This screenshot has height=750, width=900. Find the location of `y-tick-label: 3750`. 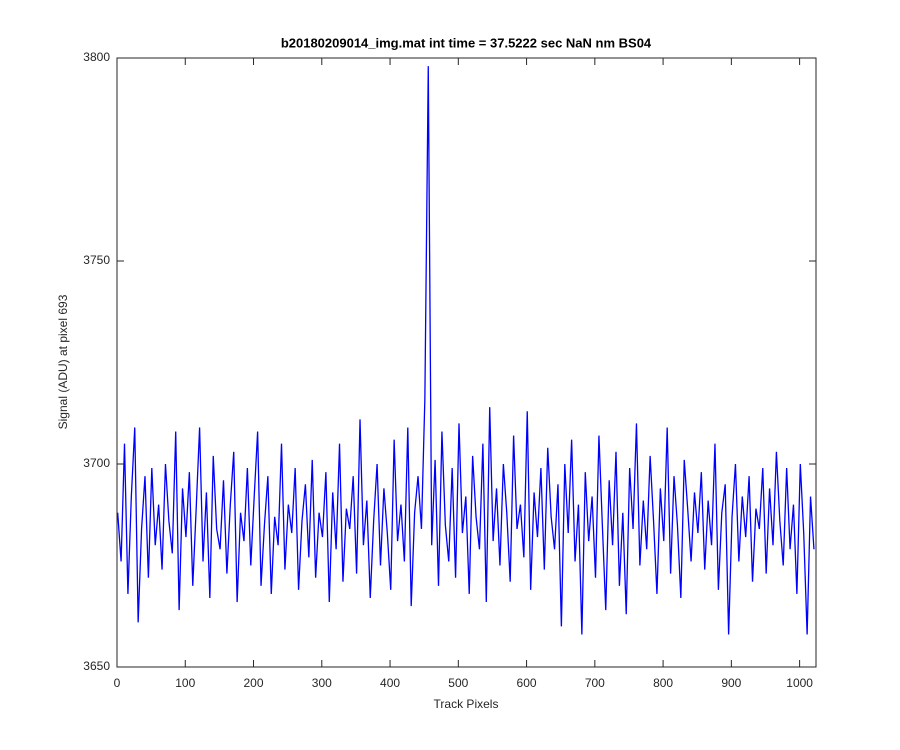

y-tick-label: 3750 is located at coordinates (96, 260).